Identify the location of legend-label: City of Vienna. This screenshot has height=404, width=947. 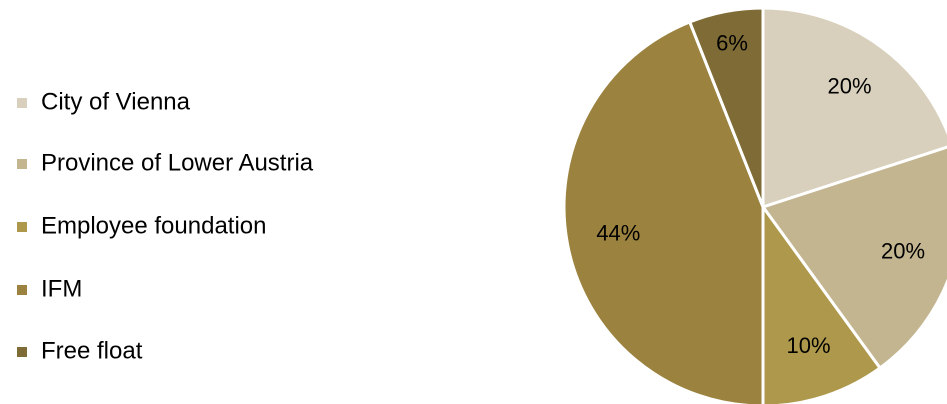
(116, 101).